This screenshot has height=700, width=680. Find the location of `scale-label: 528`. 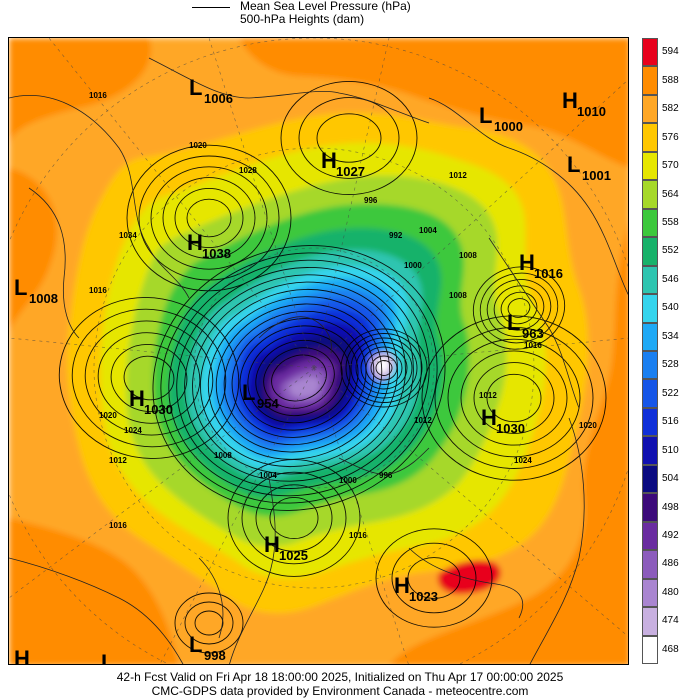

scale-label: 528 is located at coordinates (670, 365).